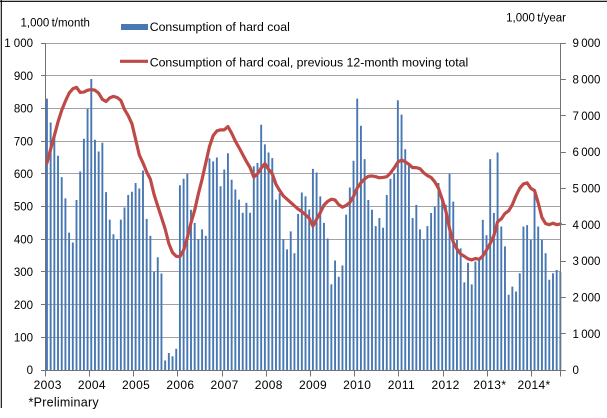  Describe the element at coordinates (587, 190) in the screenshot. I see `svg-text: 5 000` at that location.